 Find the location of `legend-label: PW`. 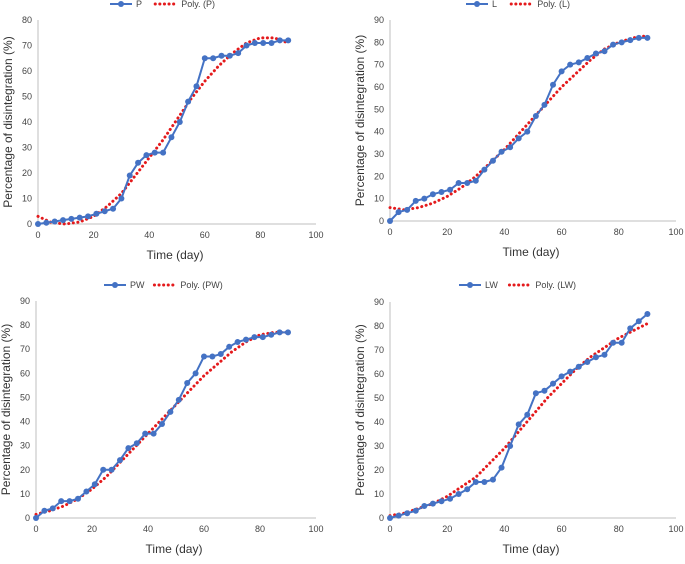

legend-label: PW is located at coordinates (137, 285).